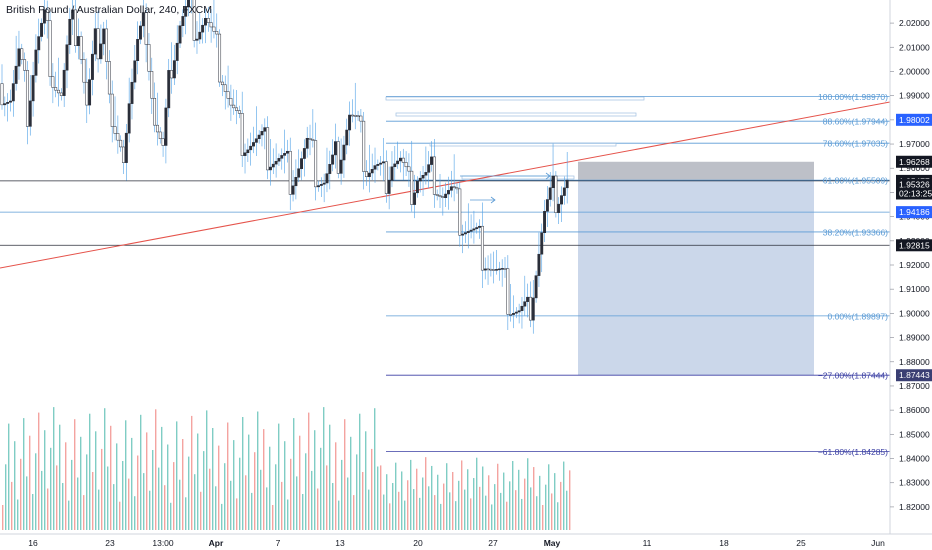  I want to click on price-tick-label: 1.89000, so click(914, 338).